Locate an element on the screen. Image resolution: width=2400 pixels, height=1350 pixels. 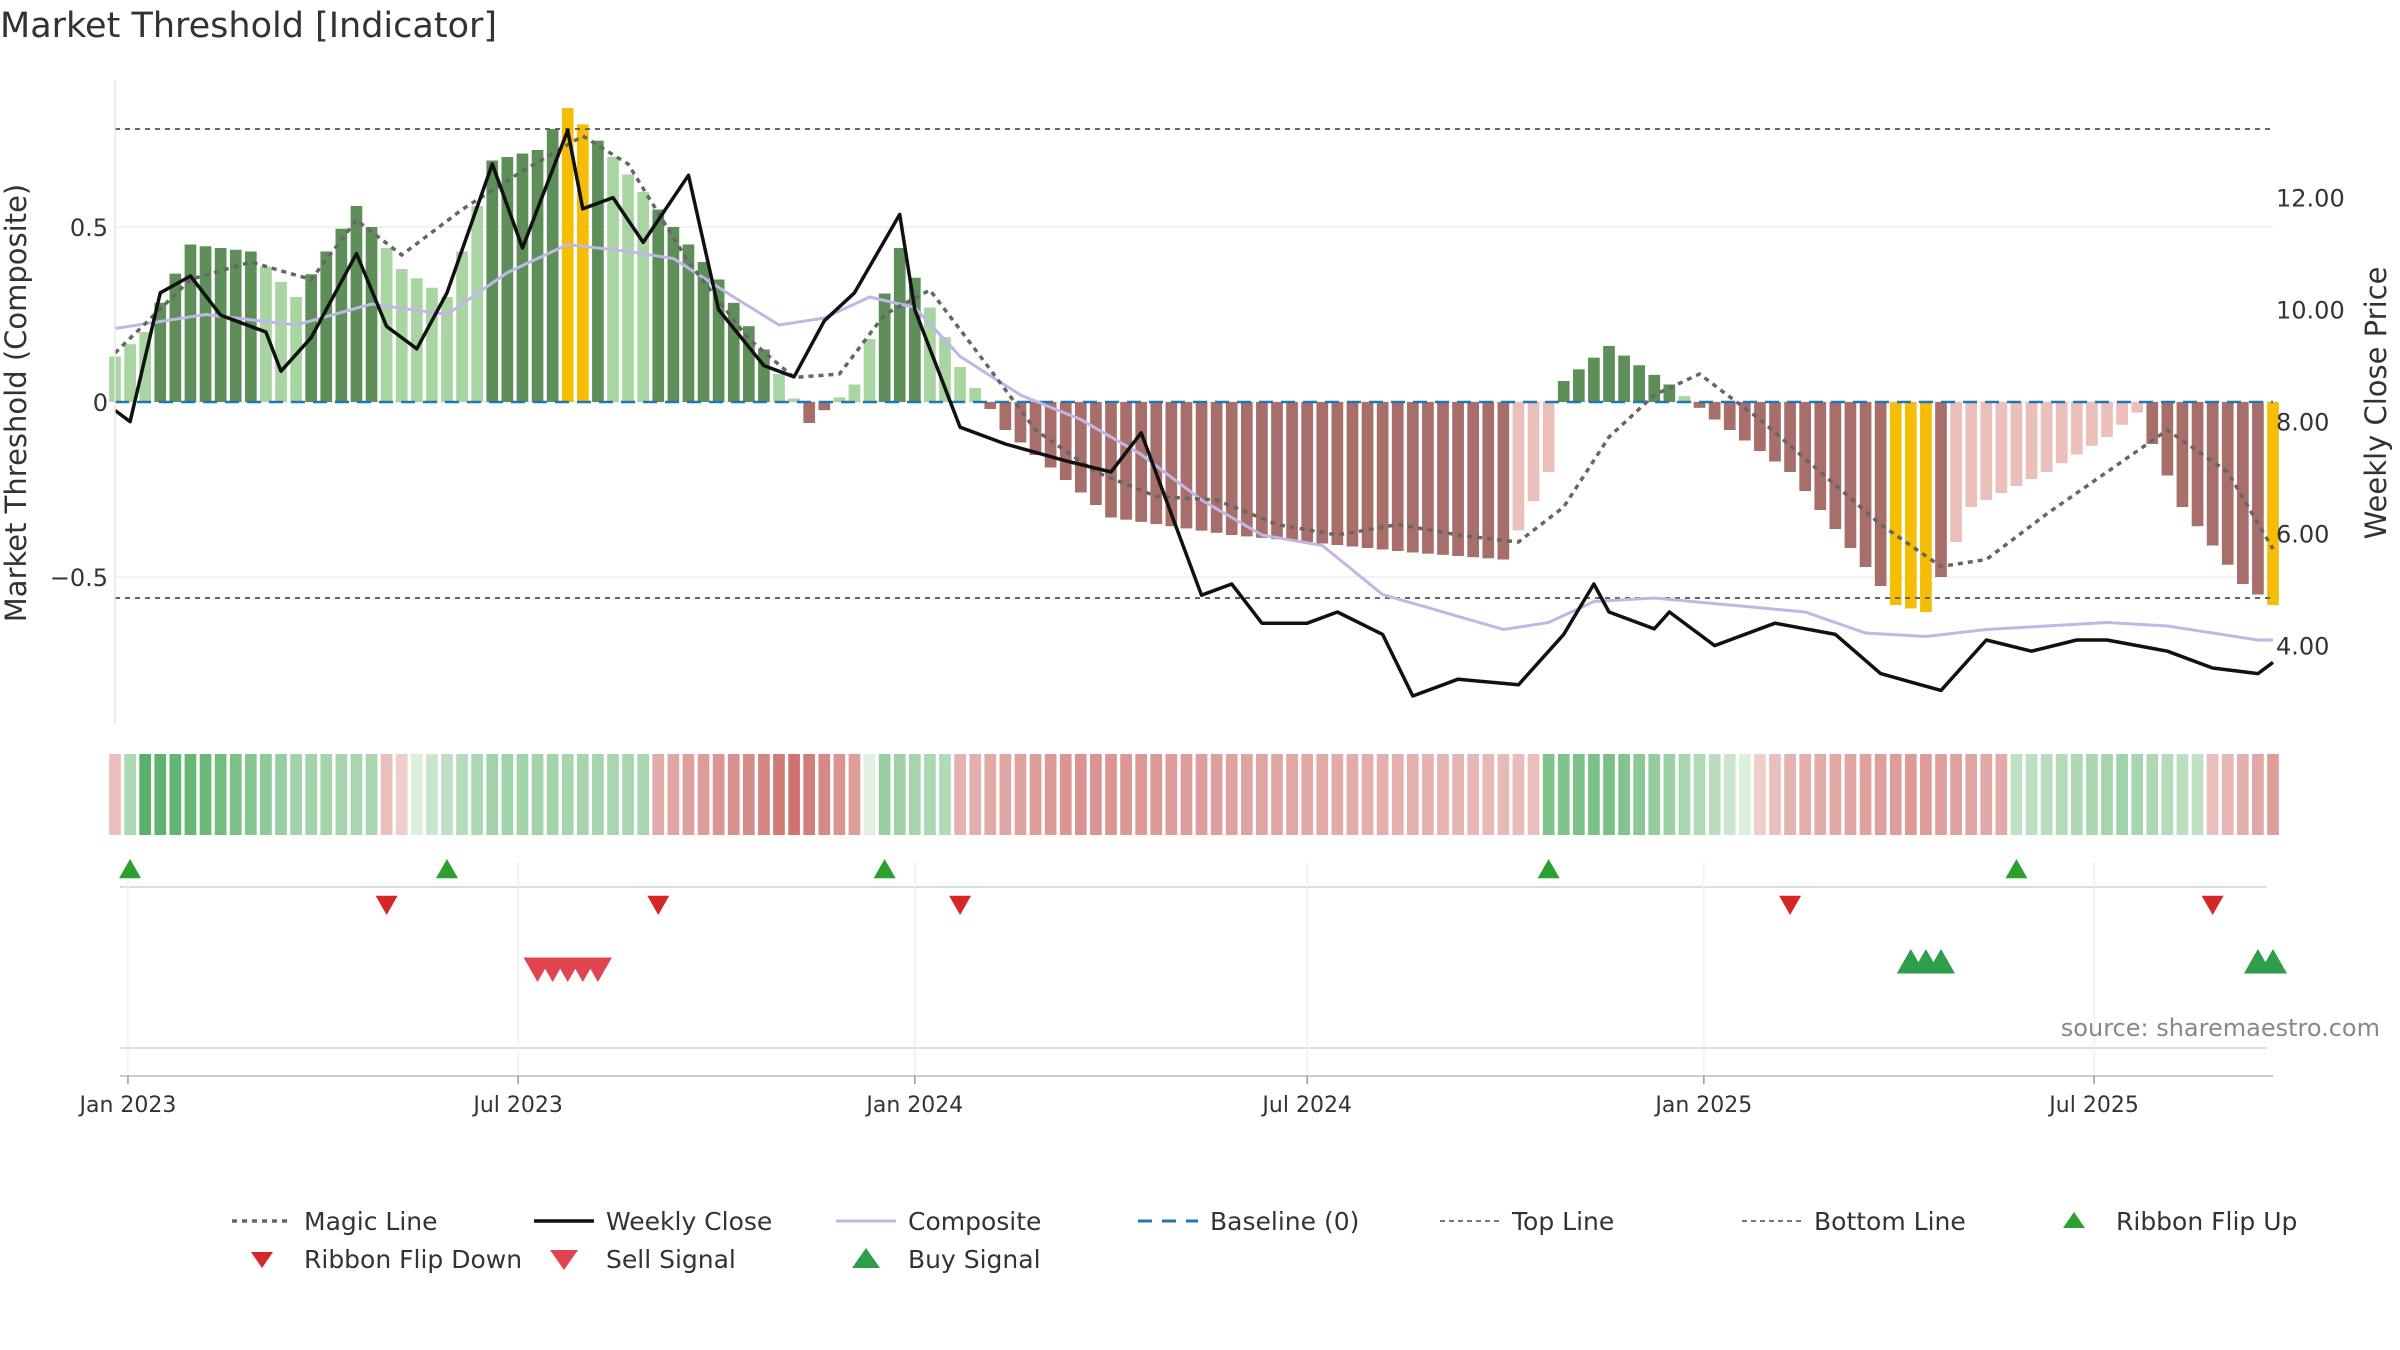
y-tick-label-left: 0 is located at coordinates (100, 403).